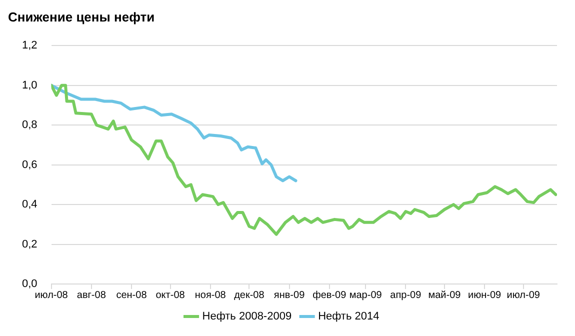  Describe the element at coordinates (30, 125) in the screenshot. I see `y-tick-label: 0,8` at that location.